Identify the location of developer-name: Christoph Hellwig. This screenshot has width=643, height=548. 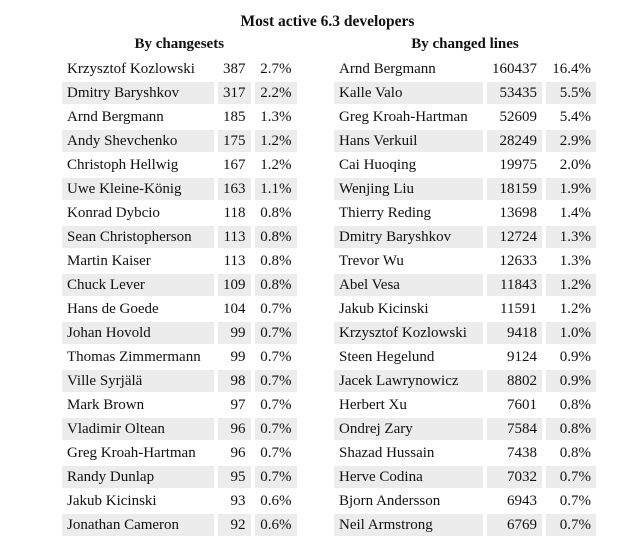
(123, 165).